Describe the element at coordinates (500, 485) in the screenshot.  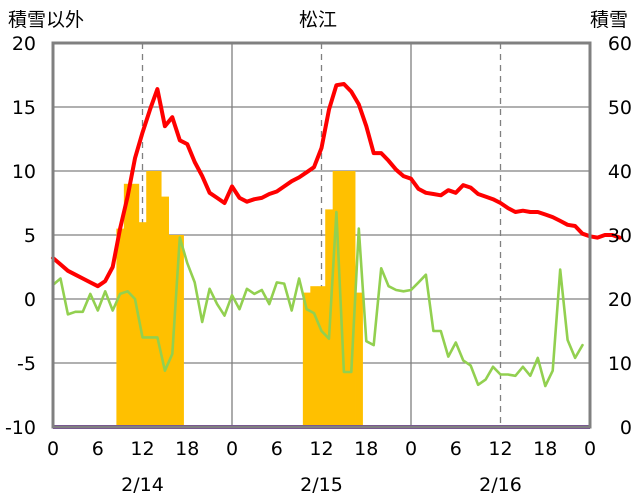
I see `date-label: 2/16` at that location.